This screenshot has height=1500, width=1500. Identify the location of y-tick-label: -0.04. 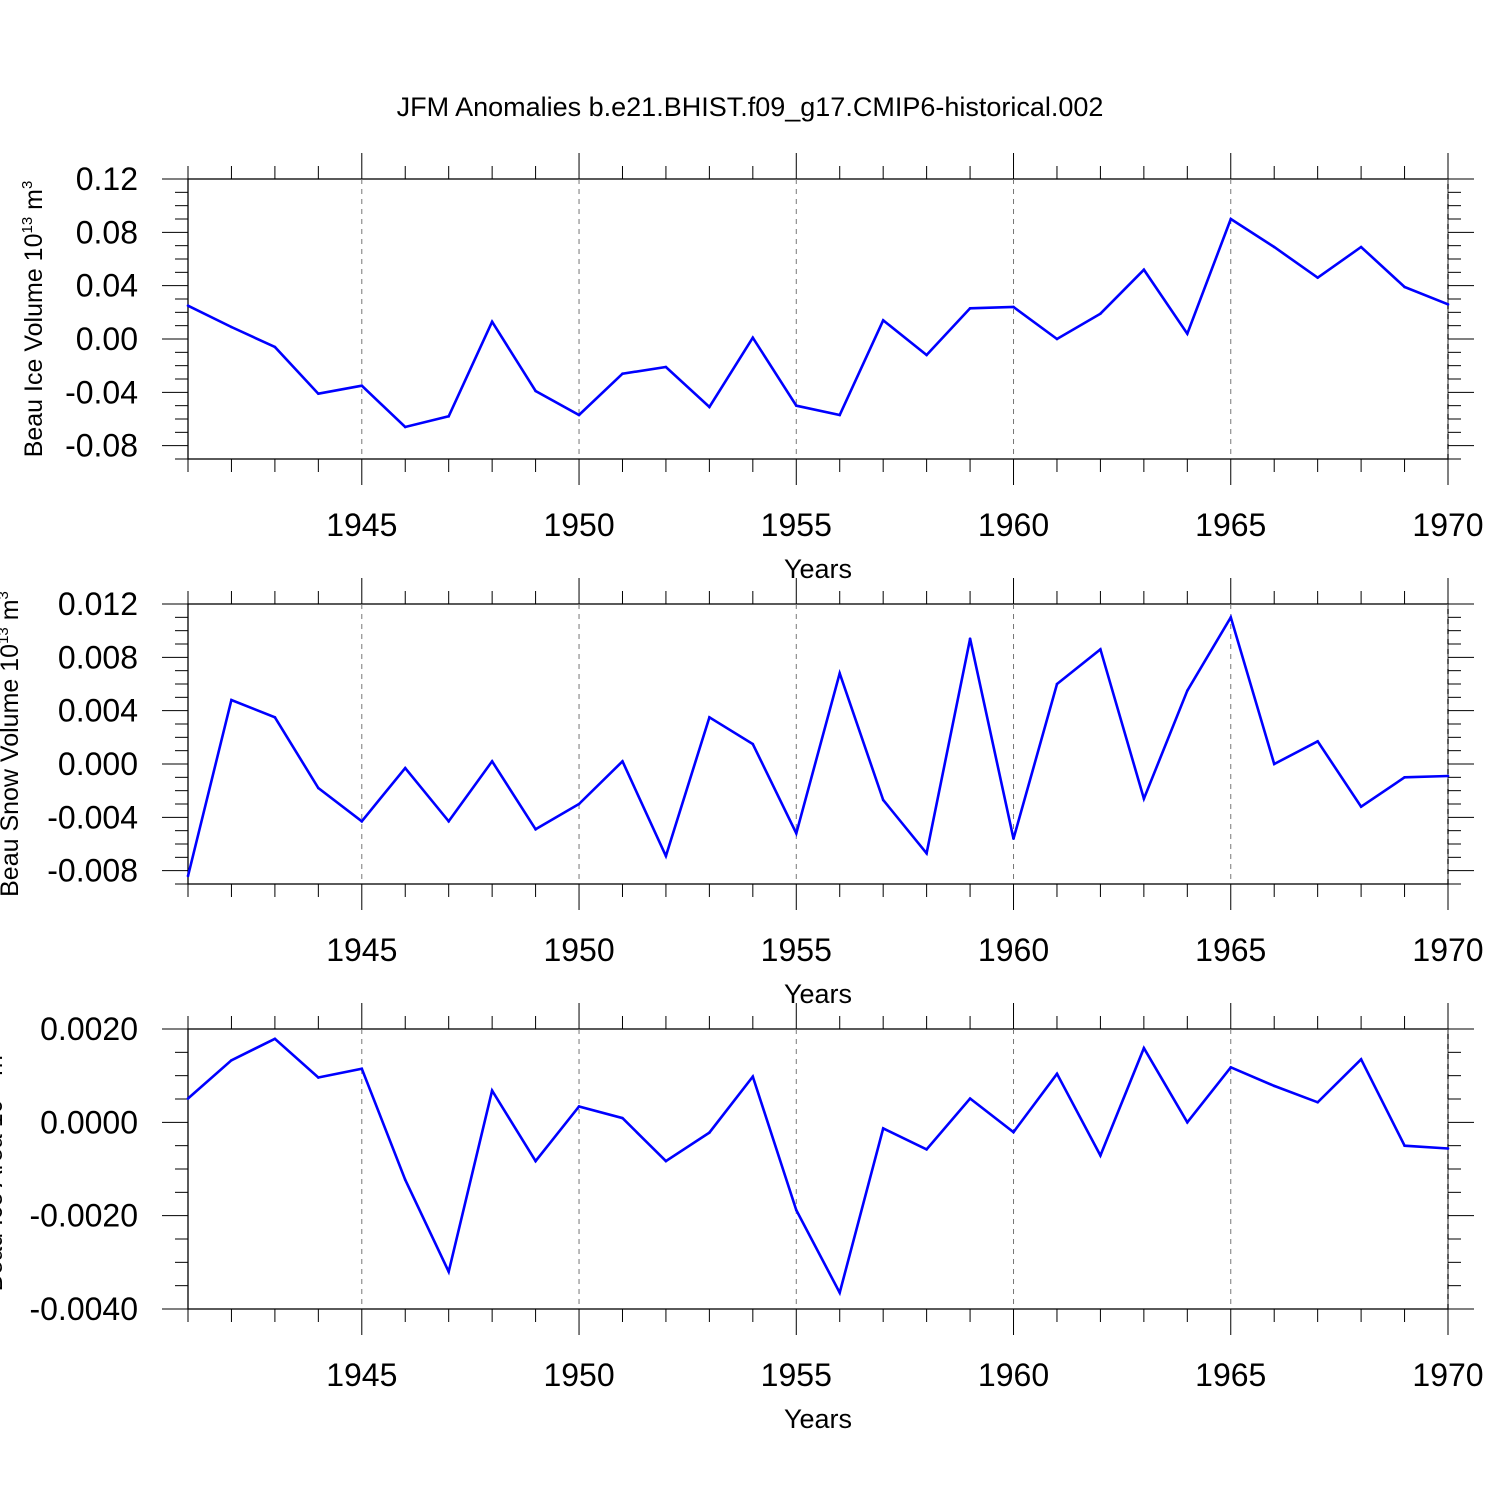
(101, 392).